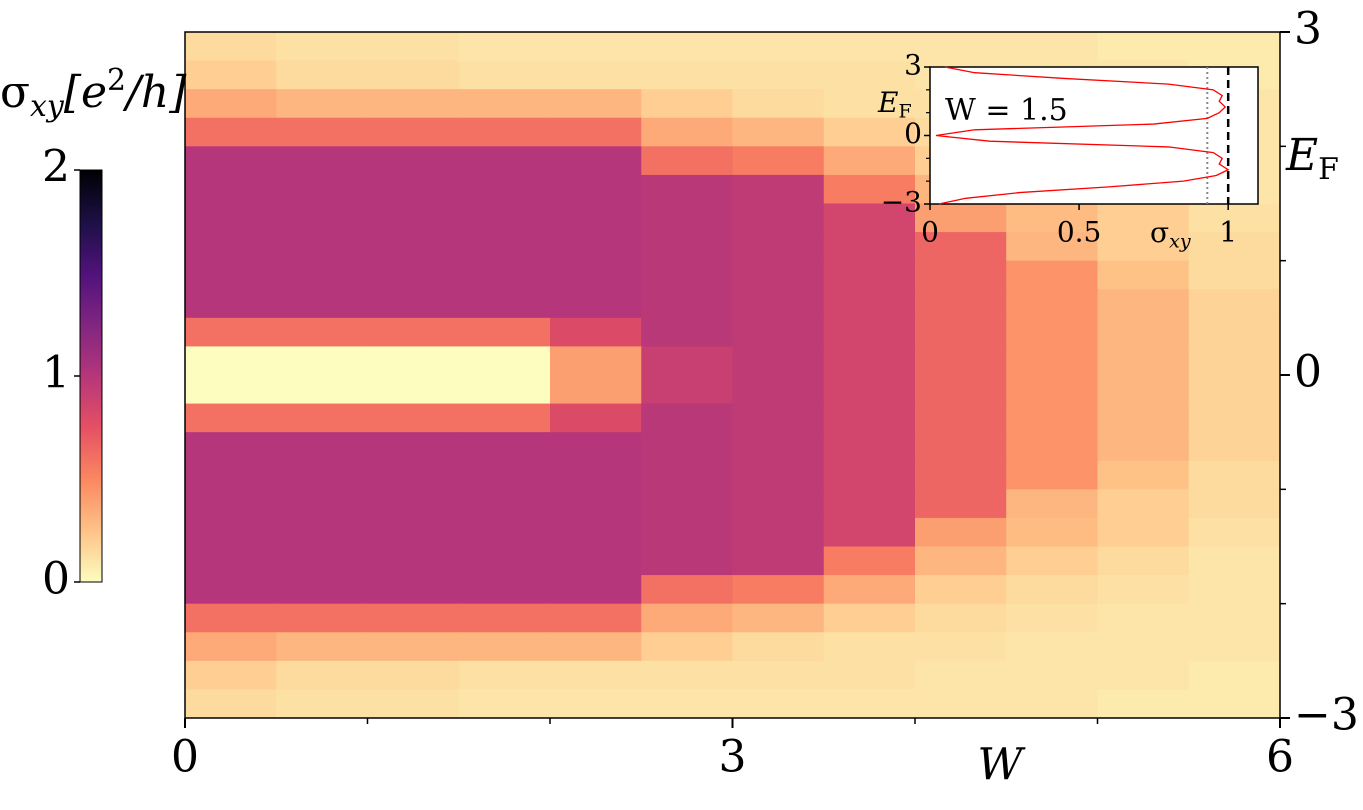 The height and width of the screenshot is (810, 1363). I want to click on x-tick-label: 1, so click(1228, 232).